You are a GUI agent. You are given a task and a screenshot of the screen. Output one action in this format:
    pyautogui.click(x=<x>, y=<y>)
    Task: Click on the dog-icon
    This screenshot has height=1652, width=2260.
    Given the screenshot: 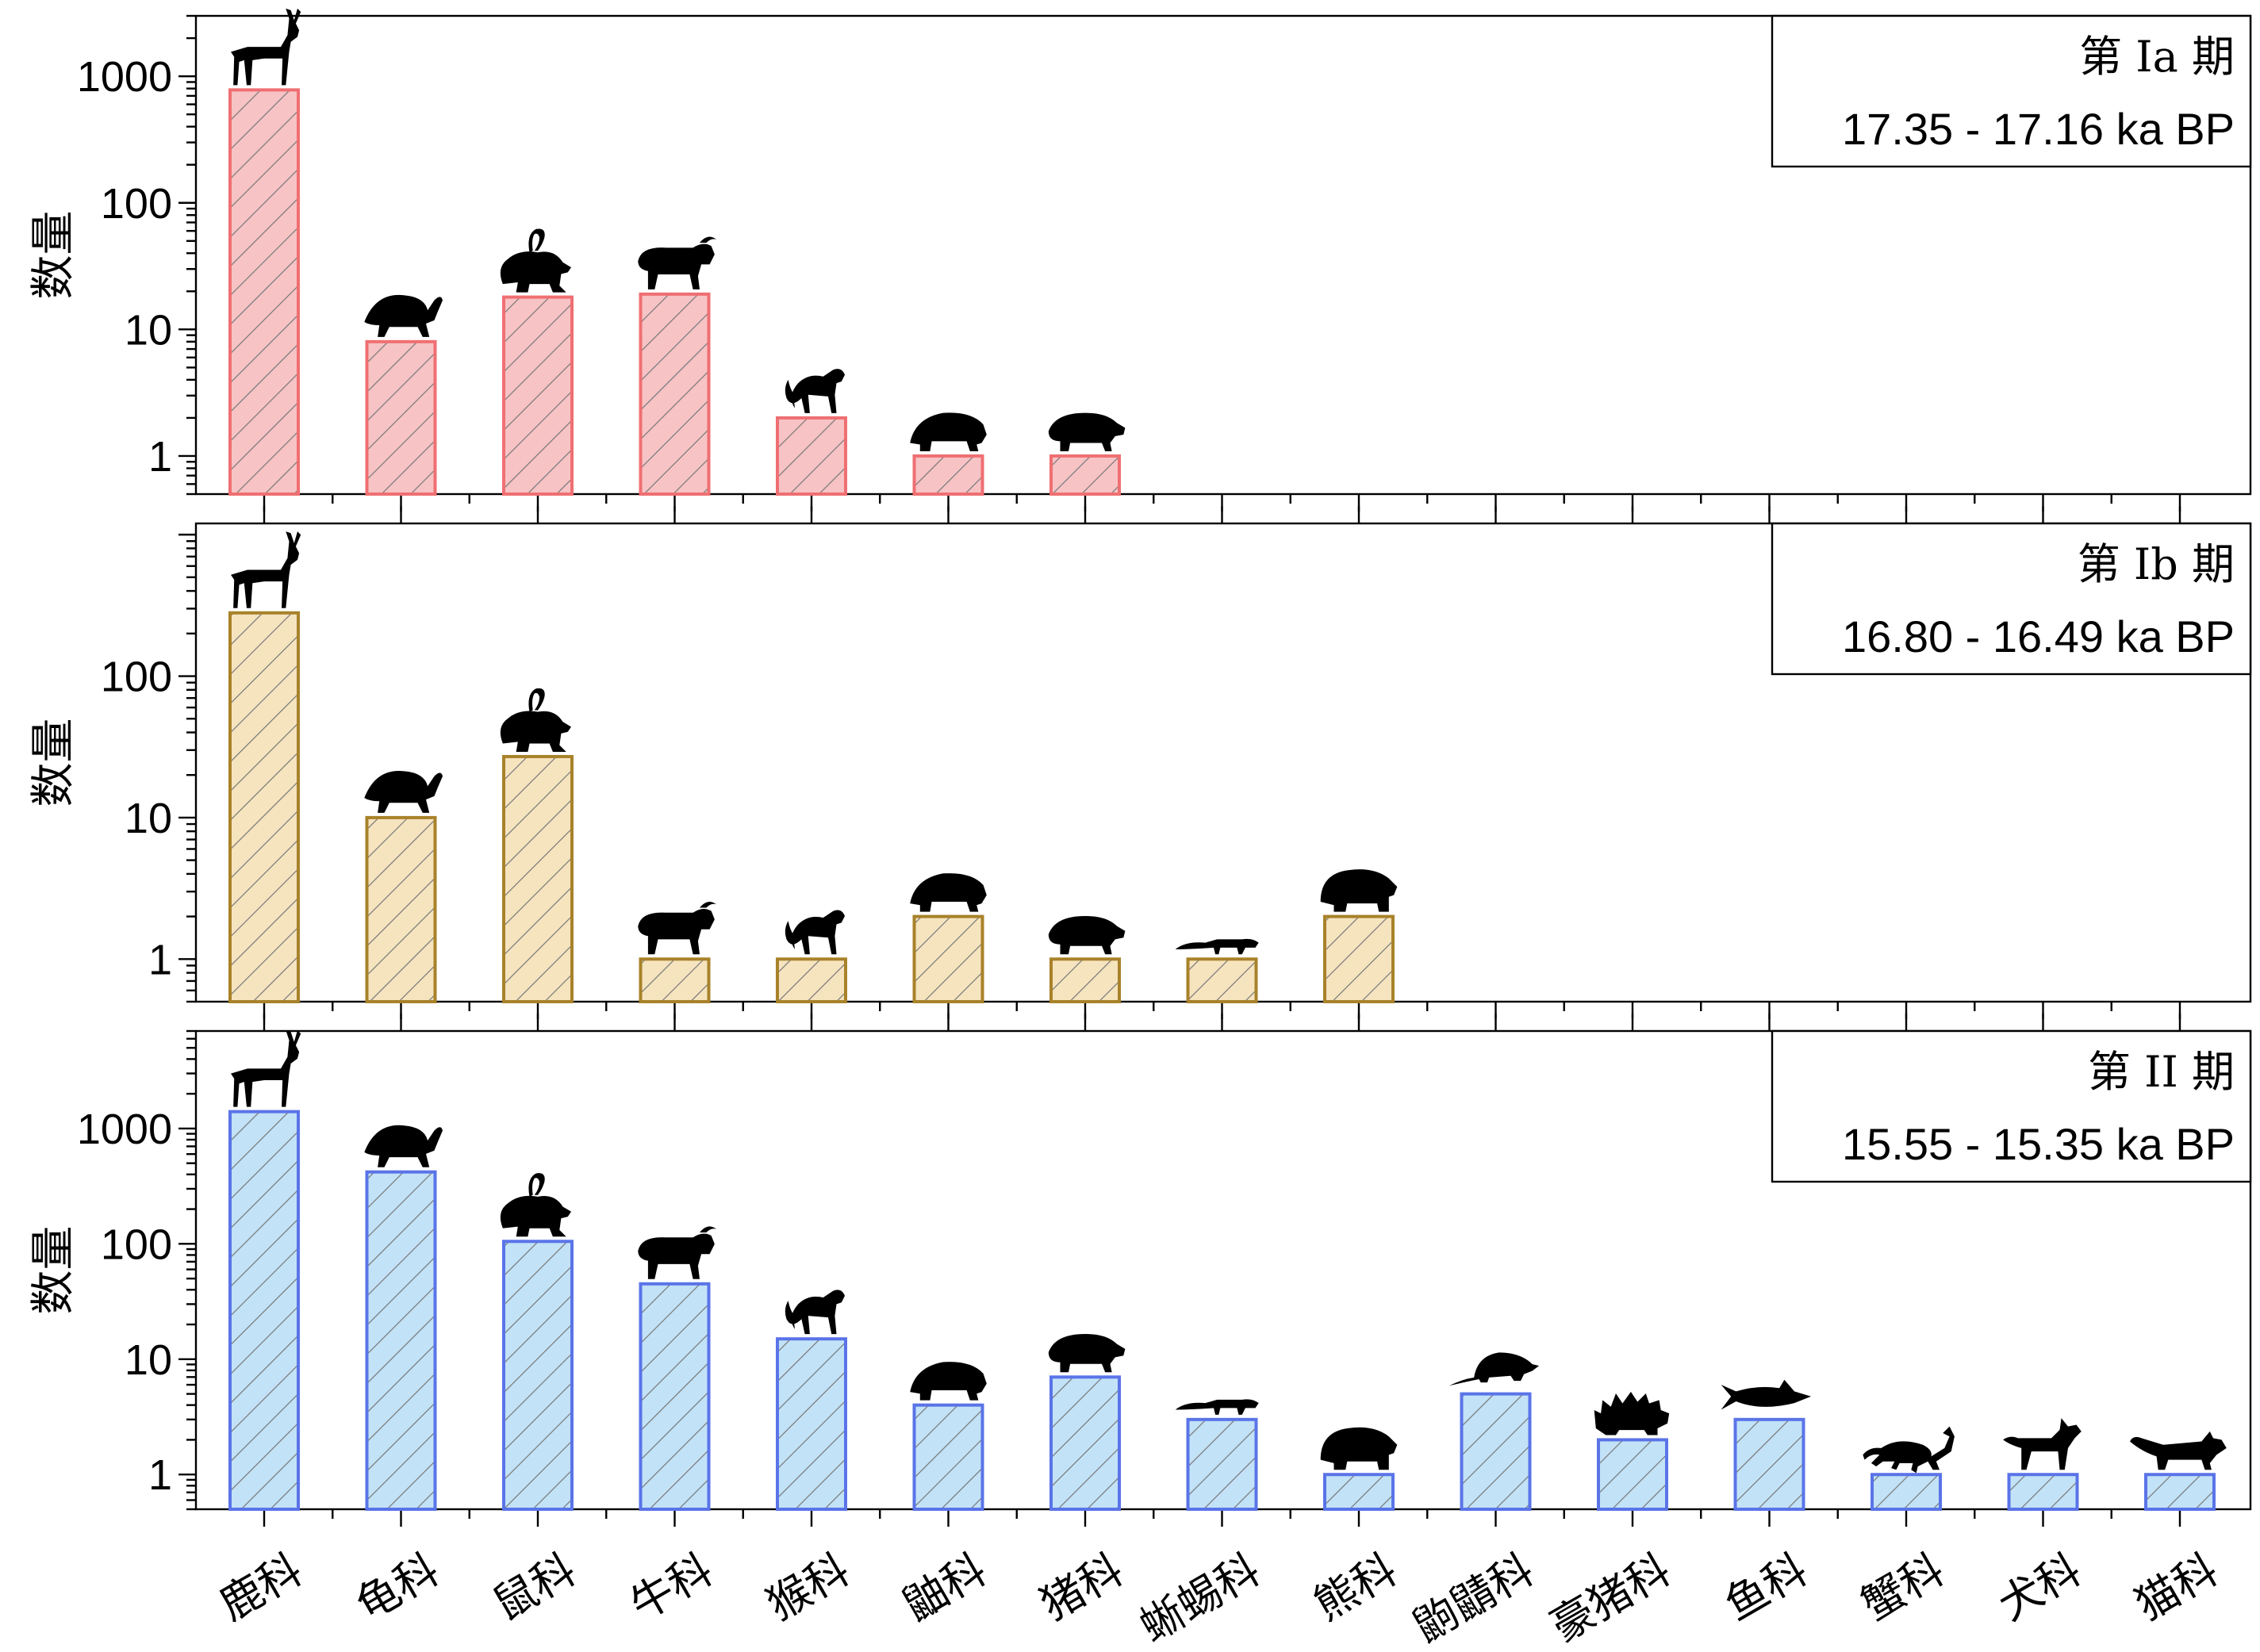 What is the action you would take?
    pyautogui.click(x=2042, y=1444)
    